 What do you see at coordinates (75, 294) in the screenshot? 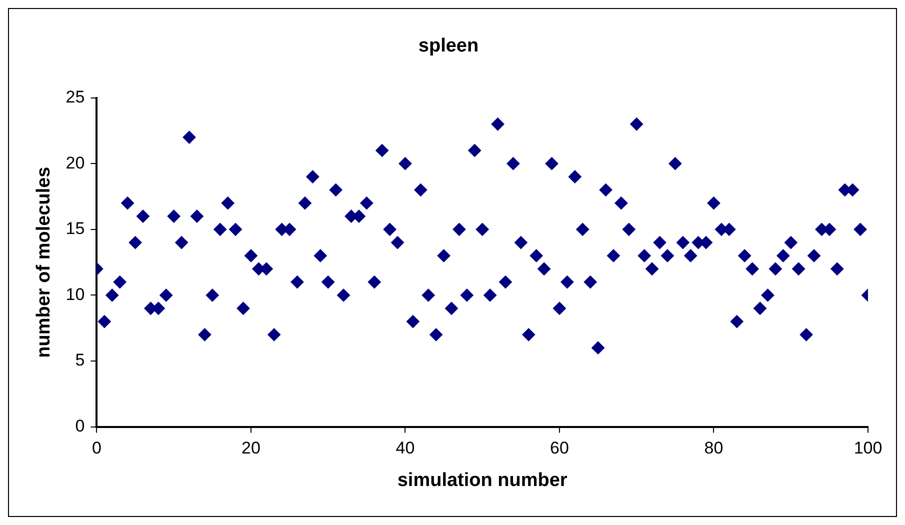
I see `y-tick-label: 10` at bounding box center [75, 294].